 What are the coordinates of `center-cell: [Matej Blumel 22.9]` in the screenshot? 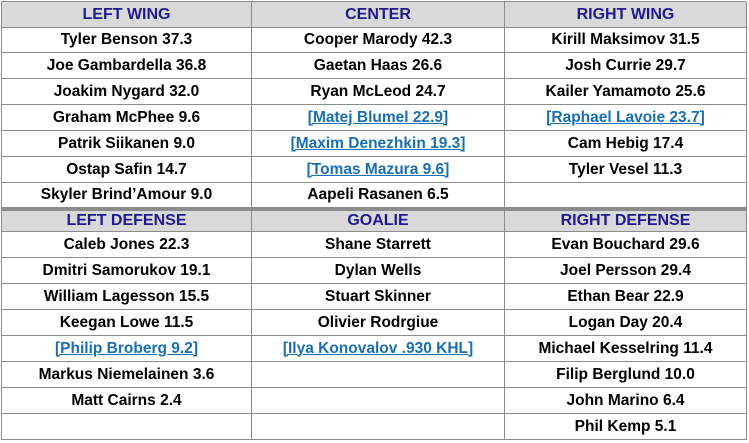 It's located at (378, 118).